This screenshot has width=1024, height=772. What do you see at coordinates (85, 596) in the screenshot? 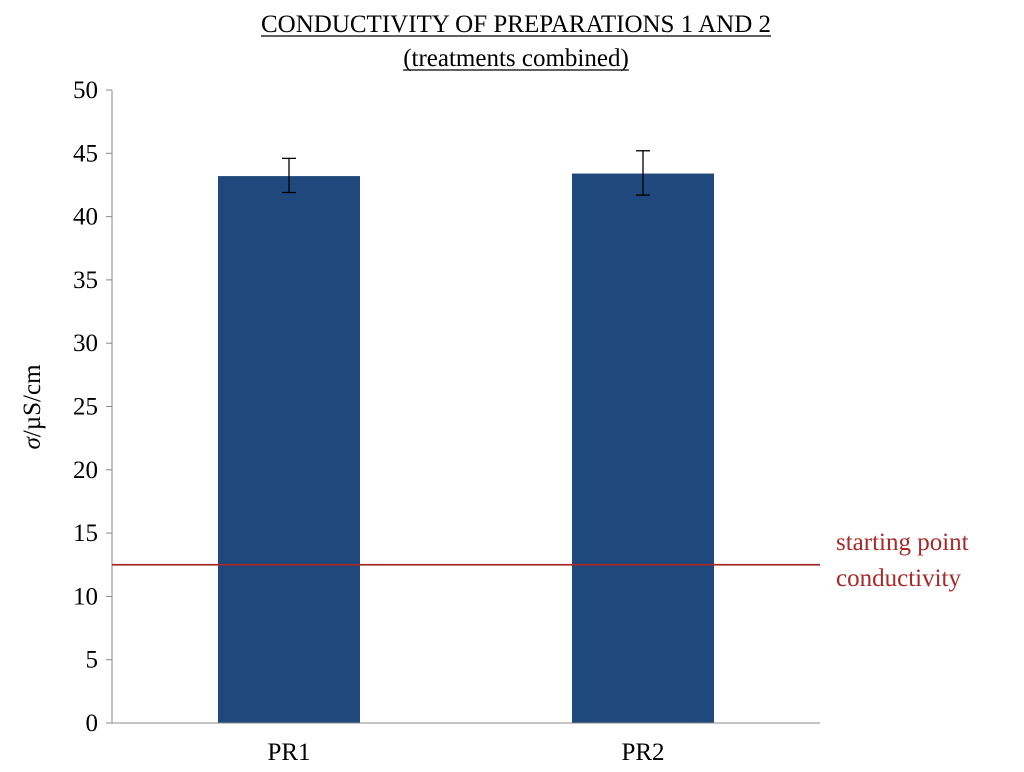
I see `y-tick-label: 10` at bounding box center [85, 596].